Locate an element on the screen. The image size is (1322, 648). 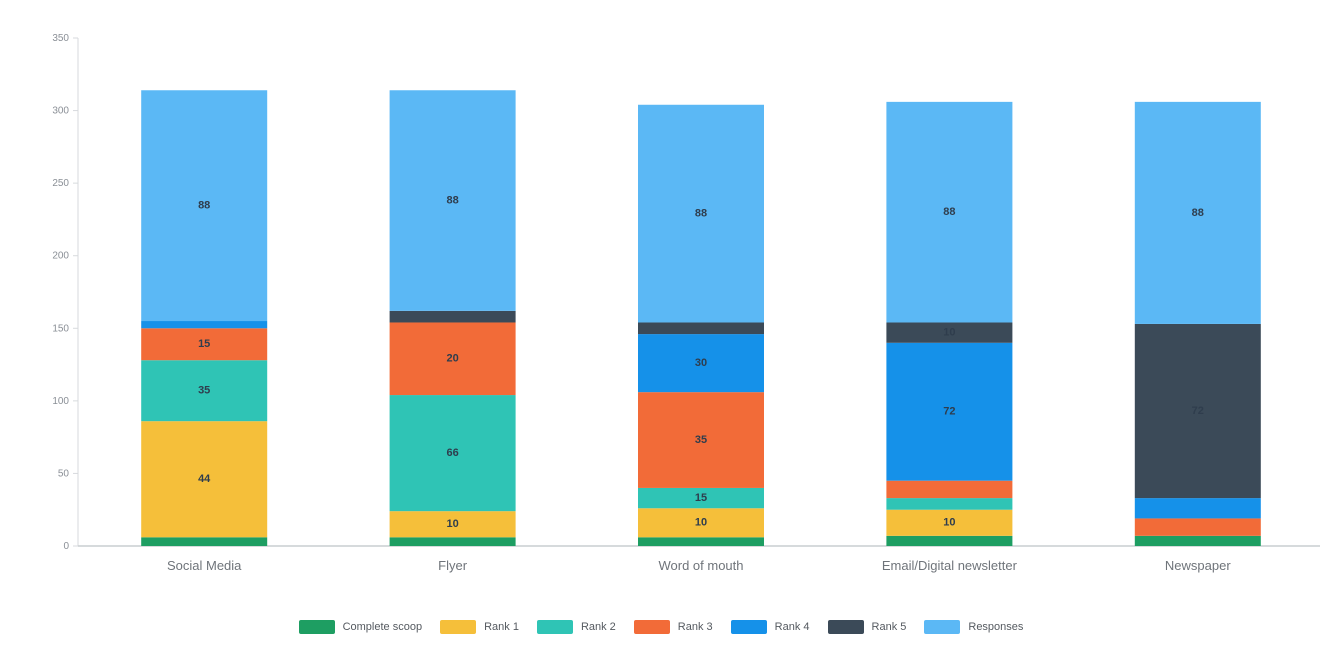
y-tick-label: 150 is located at coordinates (60, 328).